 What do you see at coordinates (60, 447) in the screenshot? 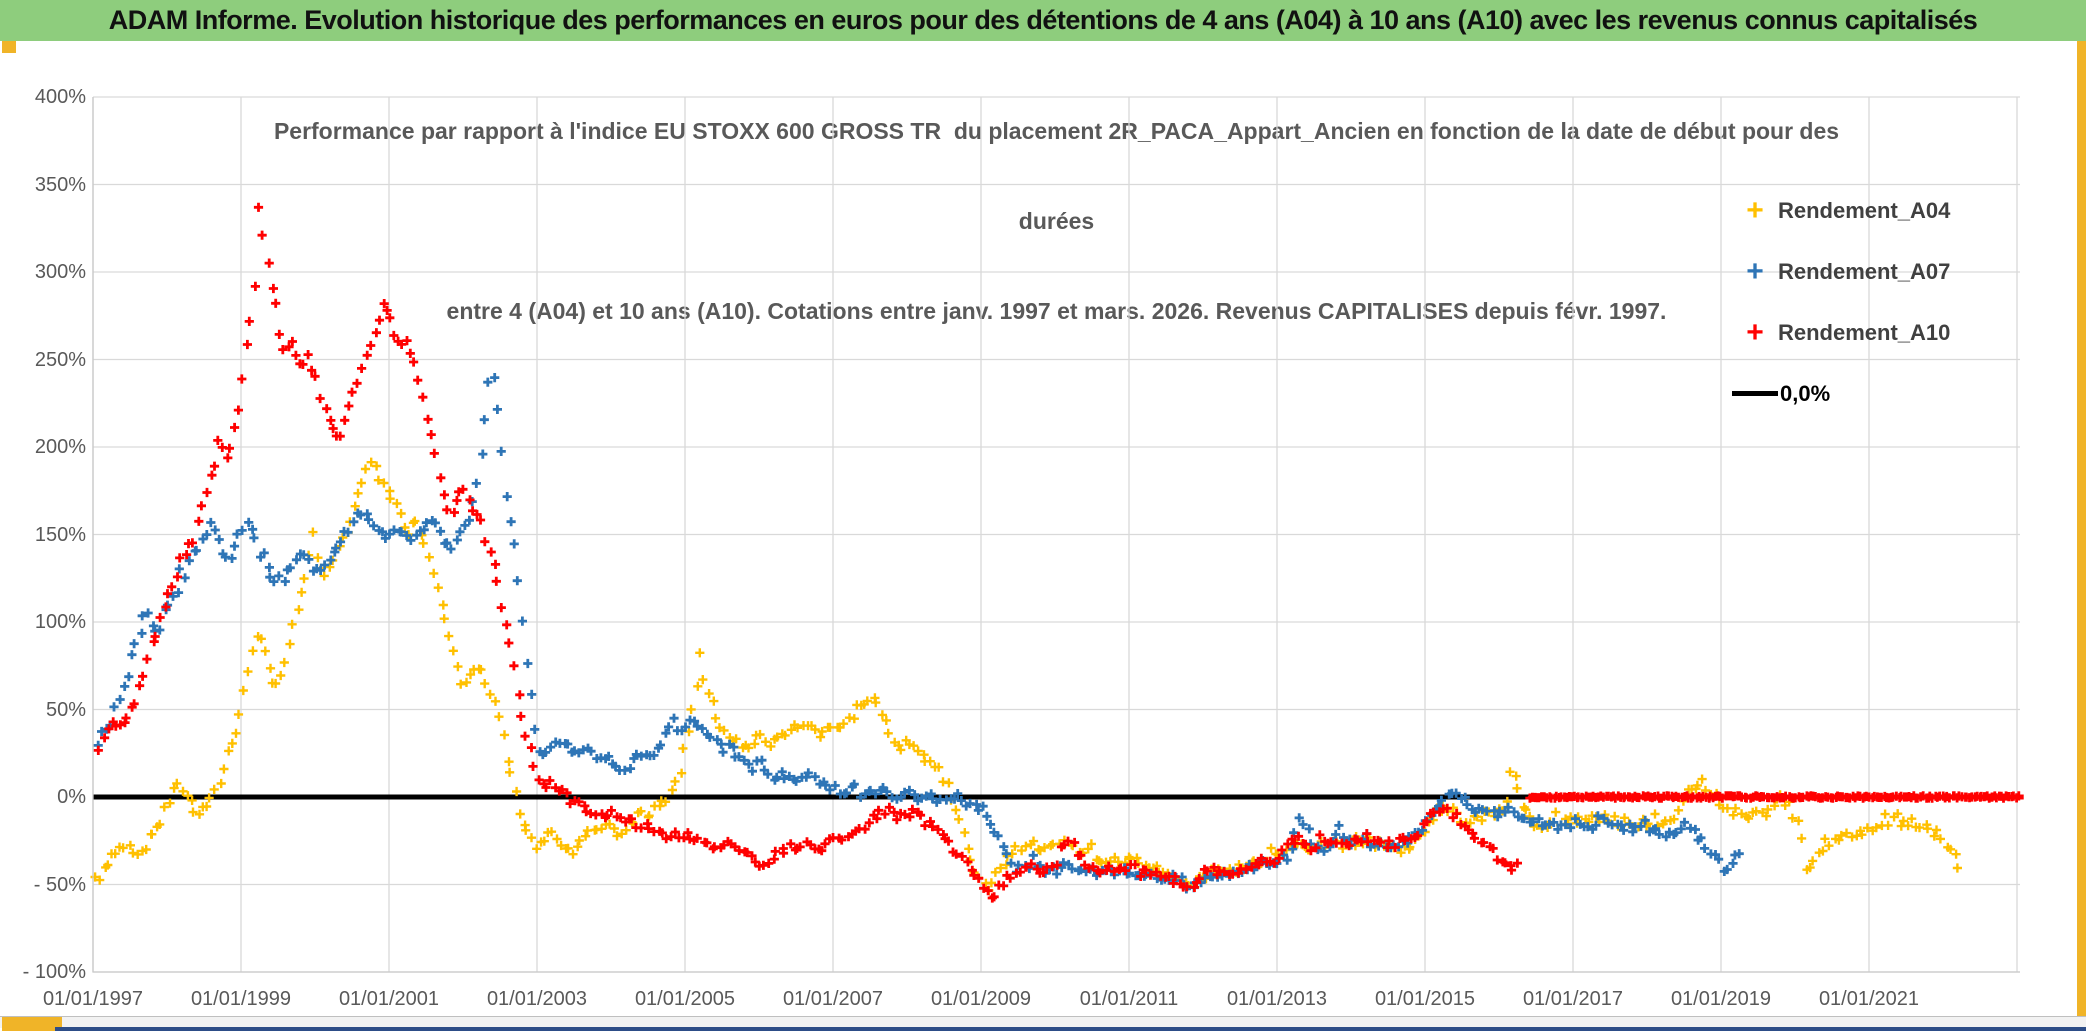
I see `y-axis-label: 200%` at bounding box center [60, 447].